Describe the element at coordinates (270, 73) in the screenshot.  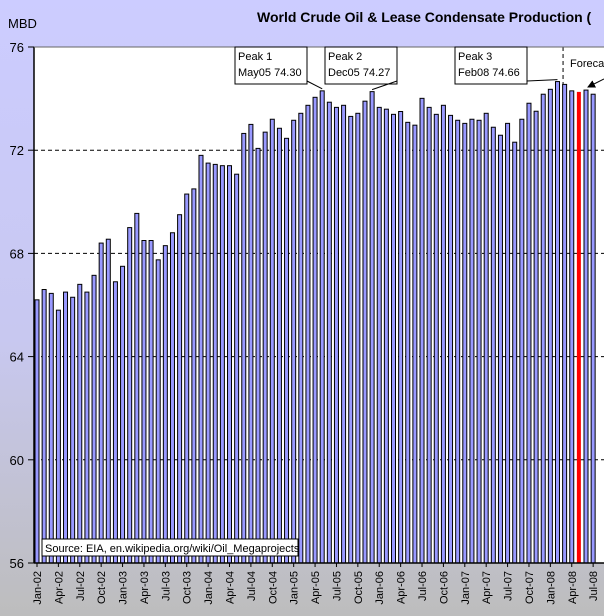
I see `peak-callout-value: May05 74.30` at that location.